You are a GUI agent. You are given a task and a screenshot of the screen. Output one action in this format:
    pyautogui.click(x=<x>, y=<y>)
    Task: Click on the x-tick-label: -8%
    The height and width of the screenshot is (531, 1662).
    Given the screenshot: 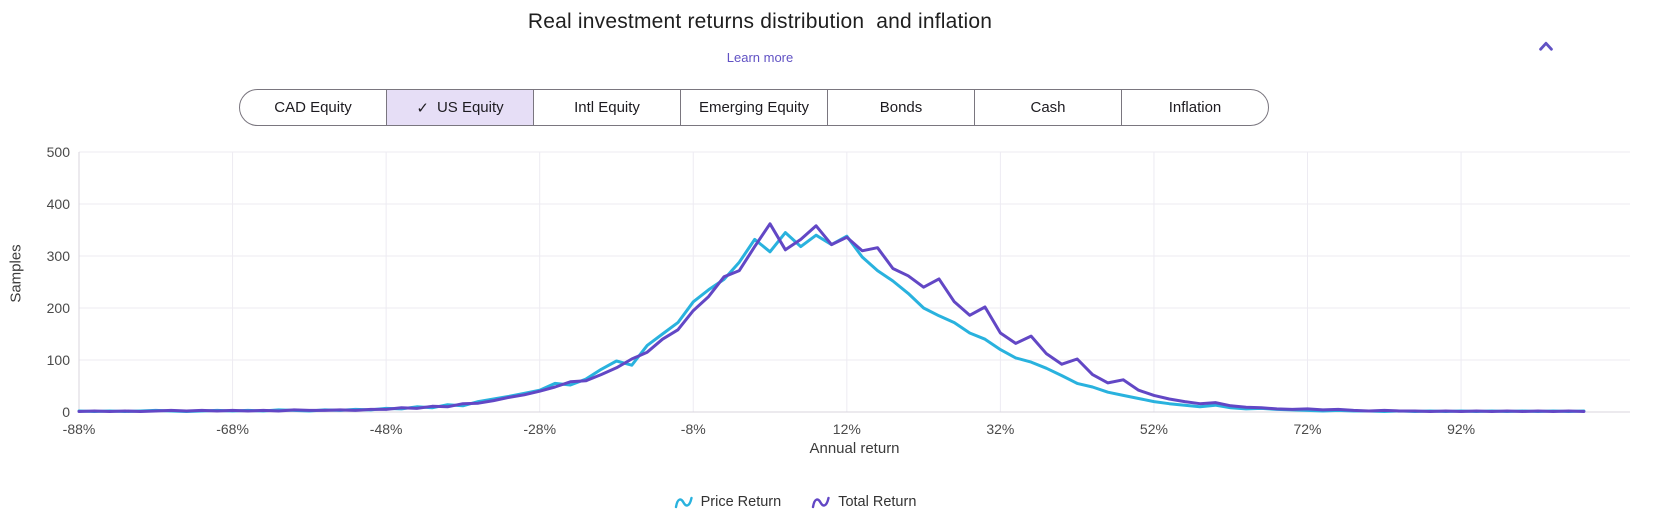 What is the action you would take?
    pyautogui.click(x=693, y=429)
    